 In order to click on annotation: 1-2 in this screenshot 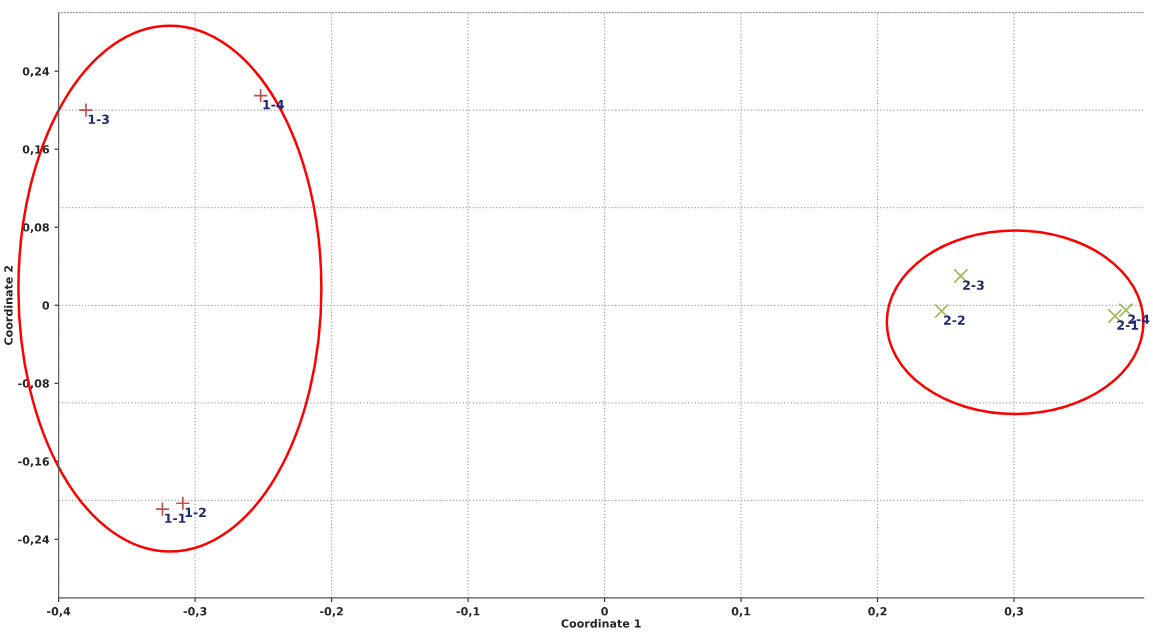, I will do `click(195, 512)`.